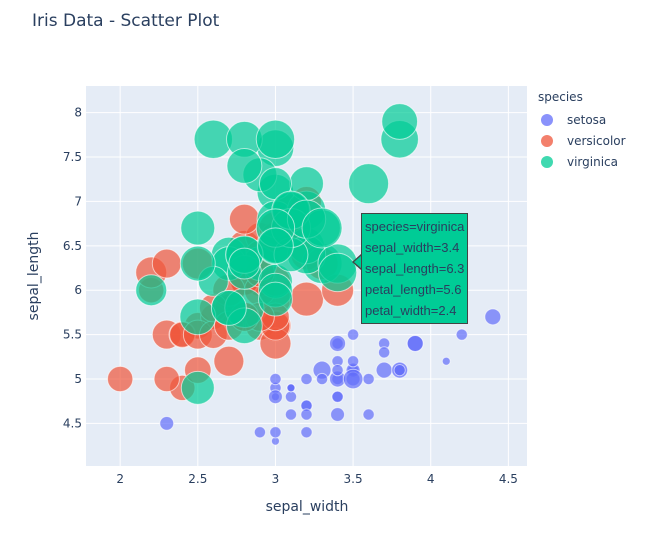 The width and height of the screenshot is (664, 534). What do you see at coordinates (34, 276) in the screenshot?
I see `y-axis-title: sepal_length` at bounding box center [34, 276].